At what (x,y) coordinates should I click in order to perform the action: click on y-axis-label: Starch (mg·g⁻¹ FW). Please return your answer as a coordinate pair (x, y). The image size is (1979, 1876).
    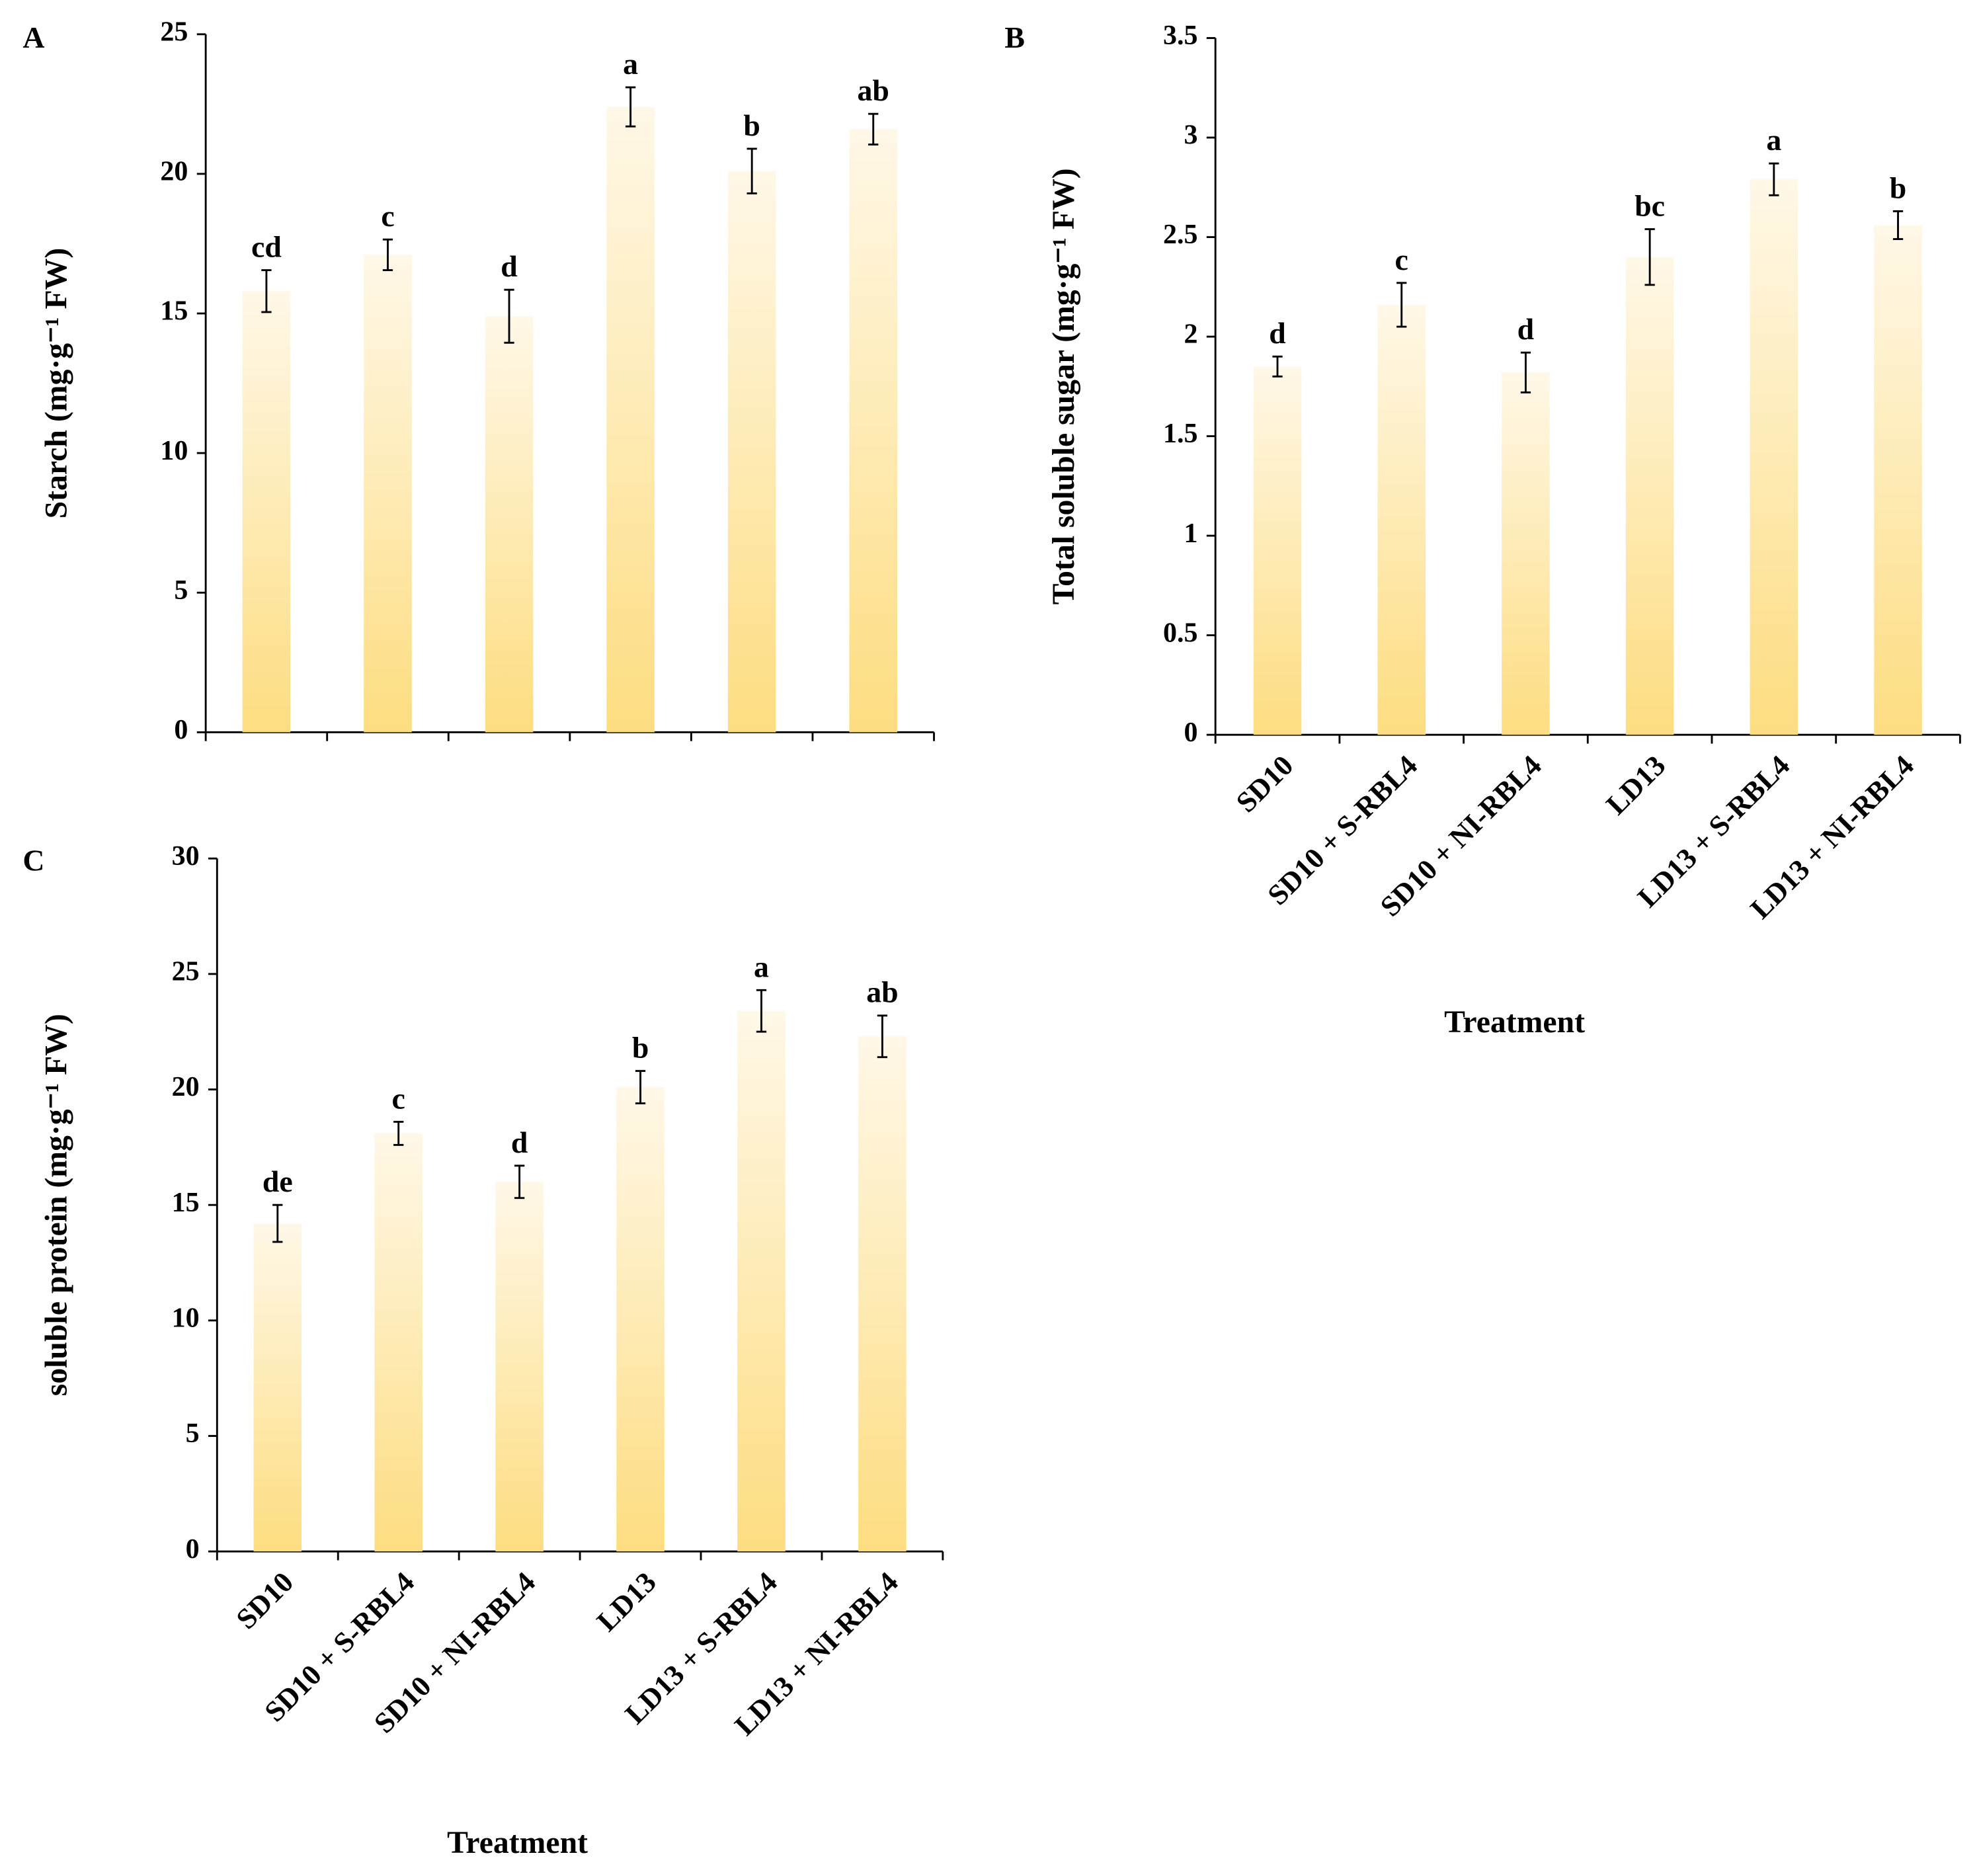
    Looking at the image, I should click on (57, 383).